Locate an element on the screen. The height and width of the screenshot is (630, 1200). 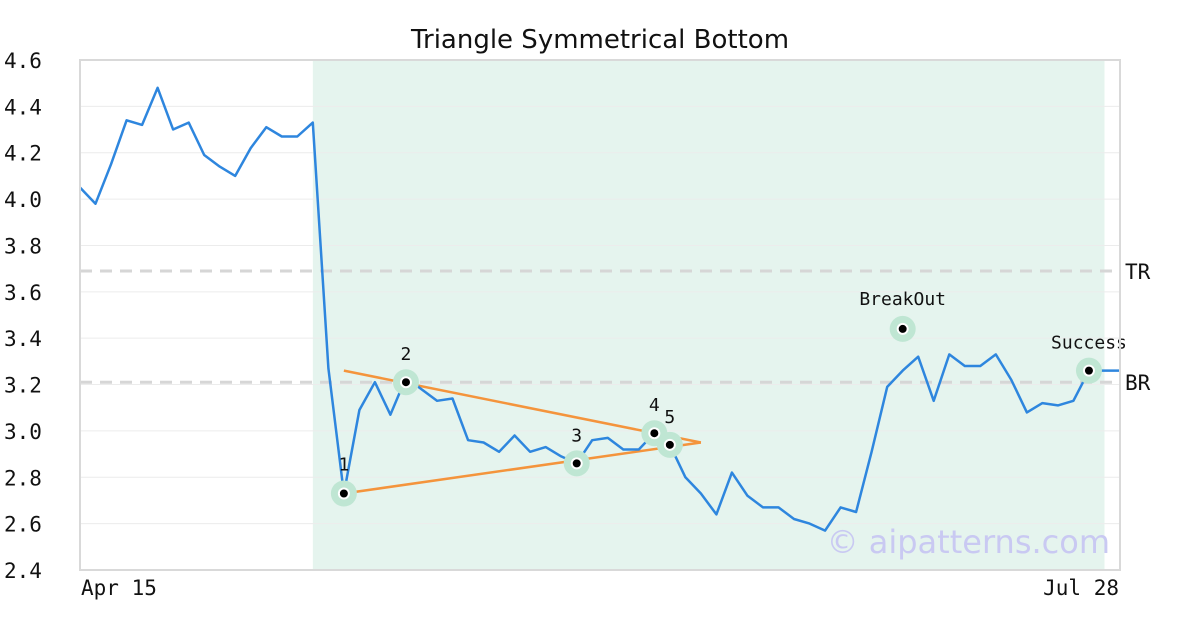
point-label-5: 5 is located at coordinates (669, 417).